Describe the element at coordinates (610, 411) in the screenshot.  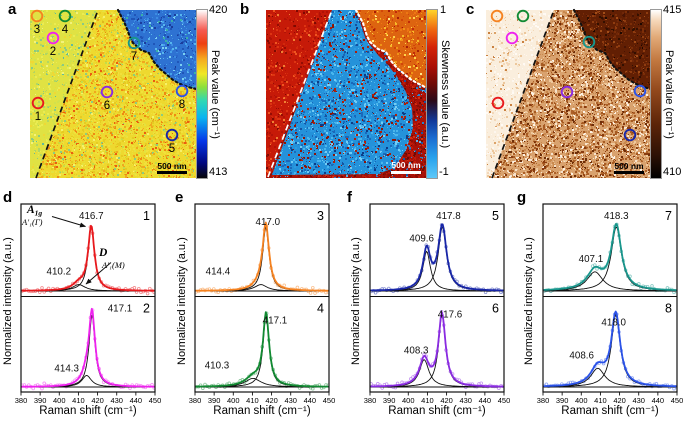
I see `x-axis-label-g: Raman shift (cm⁻¹)` at that location.